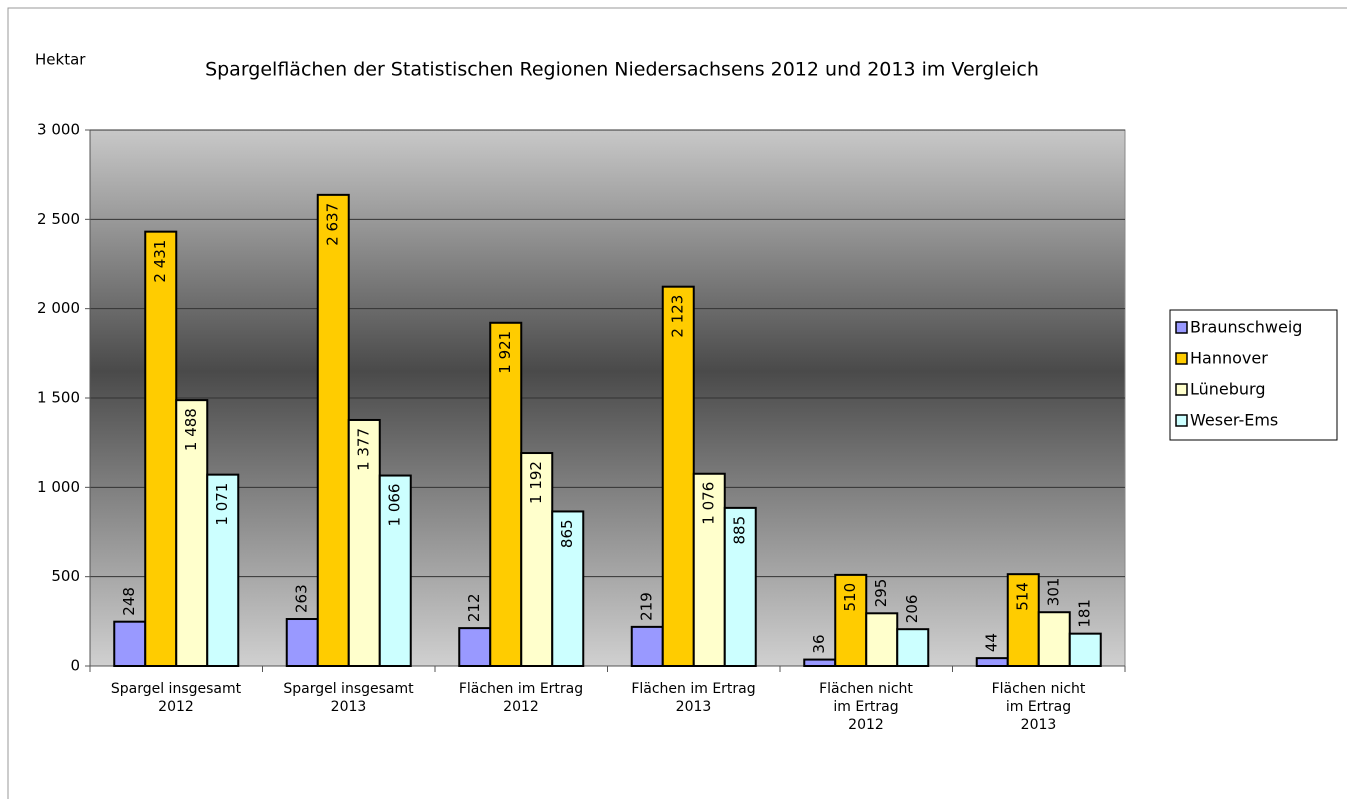 This screenshot has height=799, width=1347. Describe the element at coordinates (1229, 358) in the screenshot. I see `legend-label: Hannover` at that location.